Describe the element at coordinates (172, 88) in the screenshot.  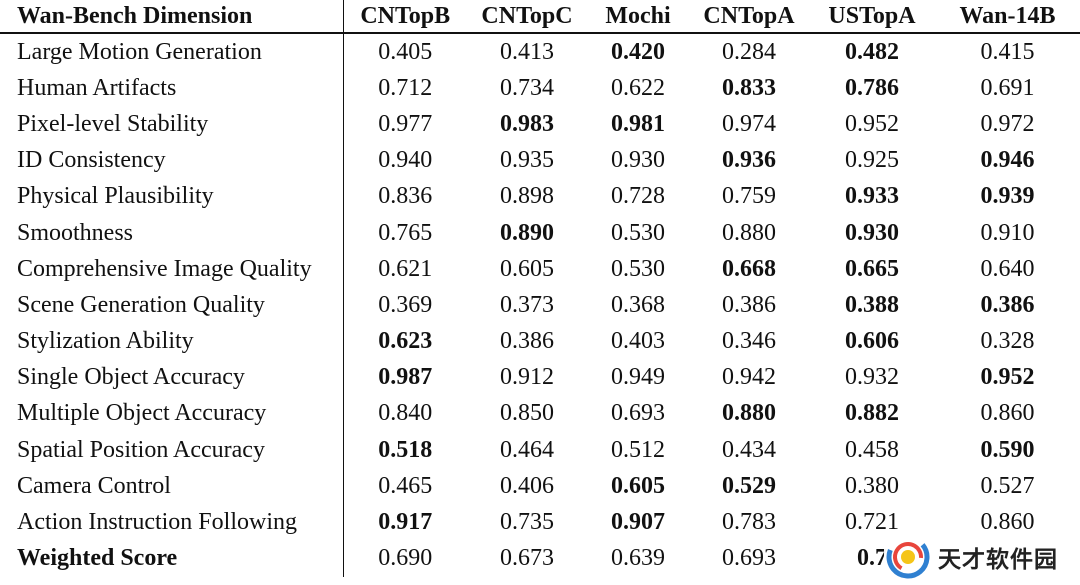
I see `row-dimension: Human Artifacts` at that location.